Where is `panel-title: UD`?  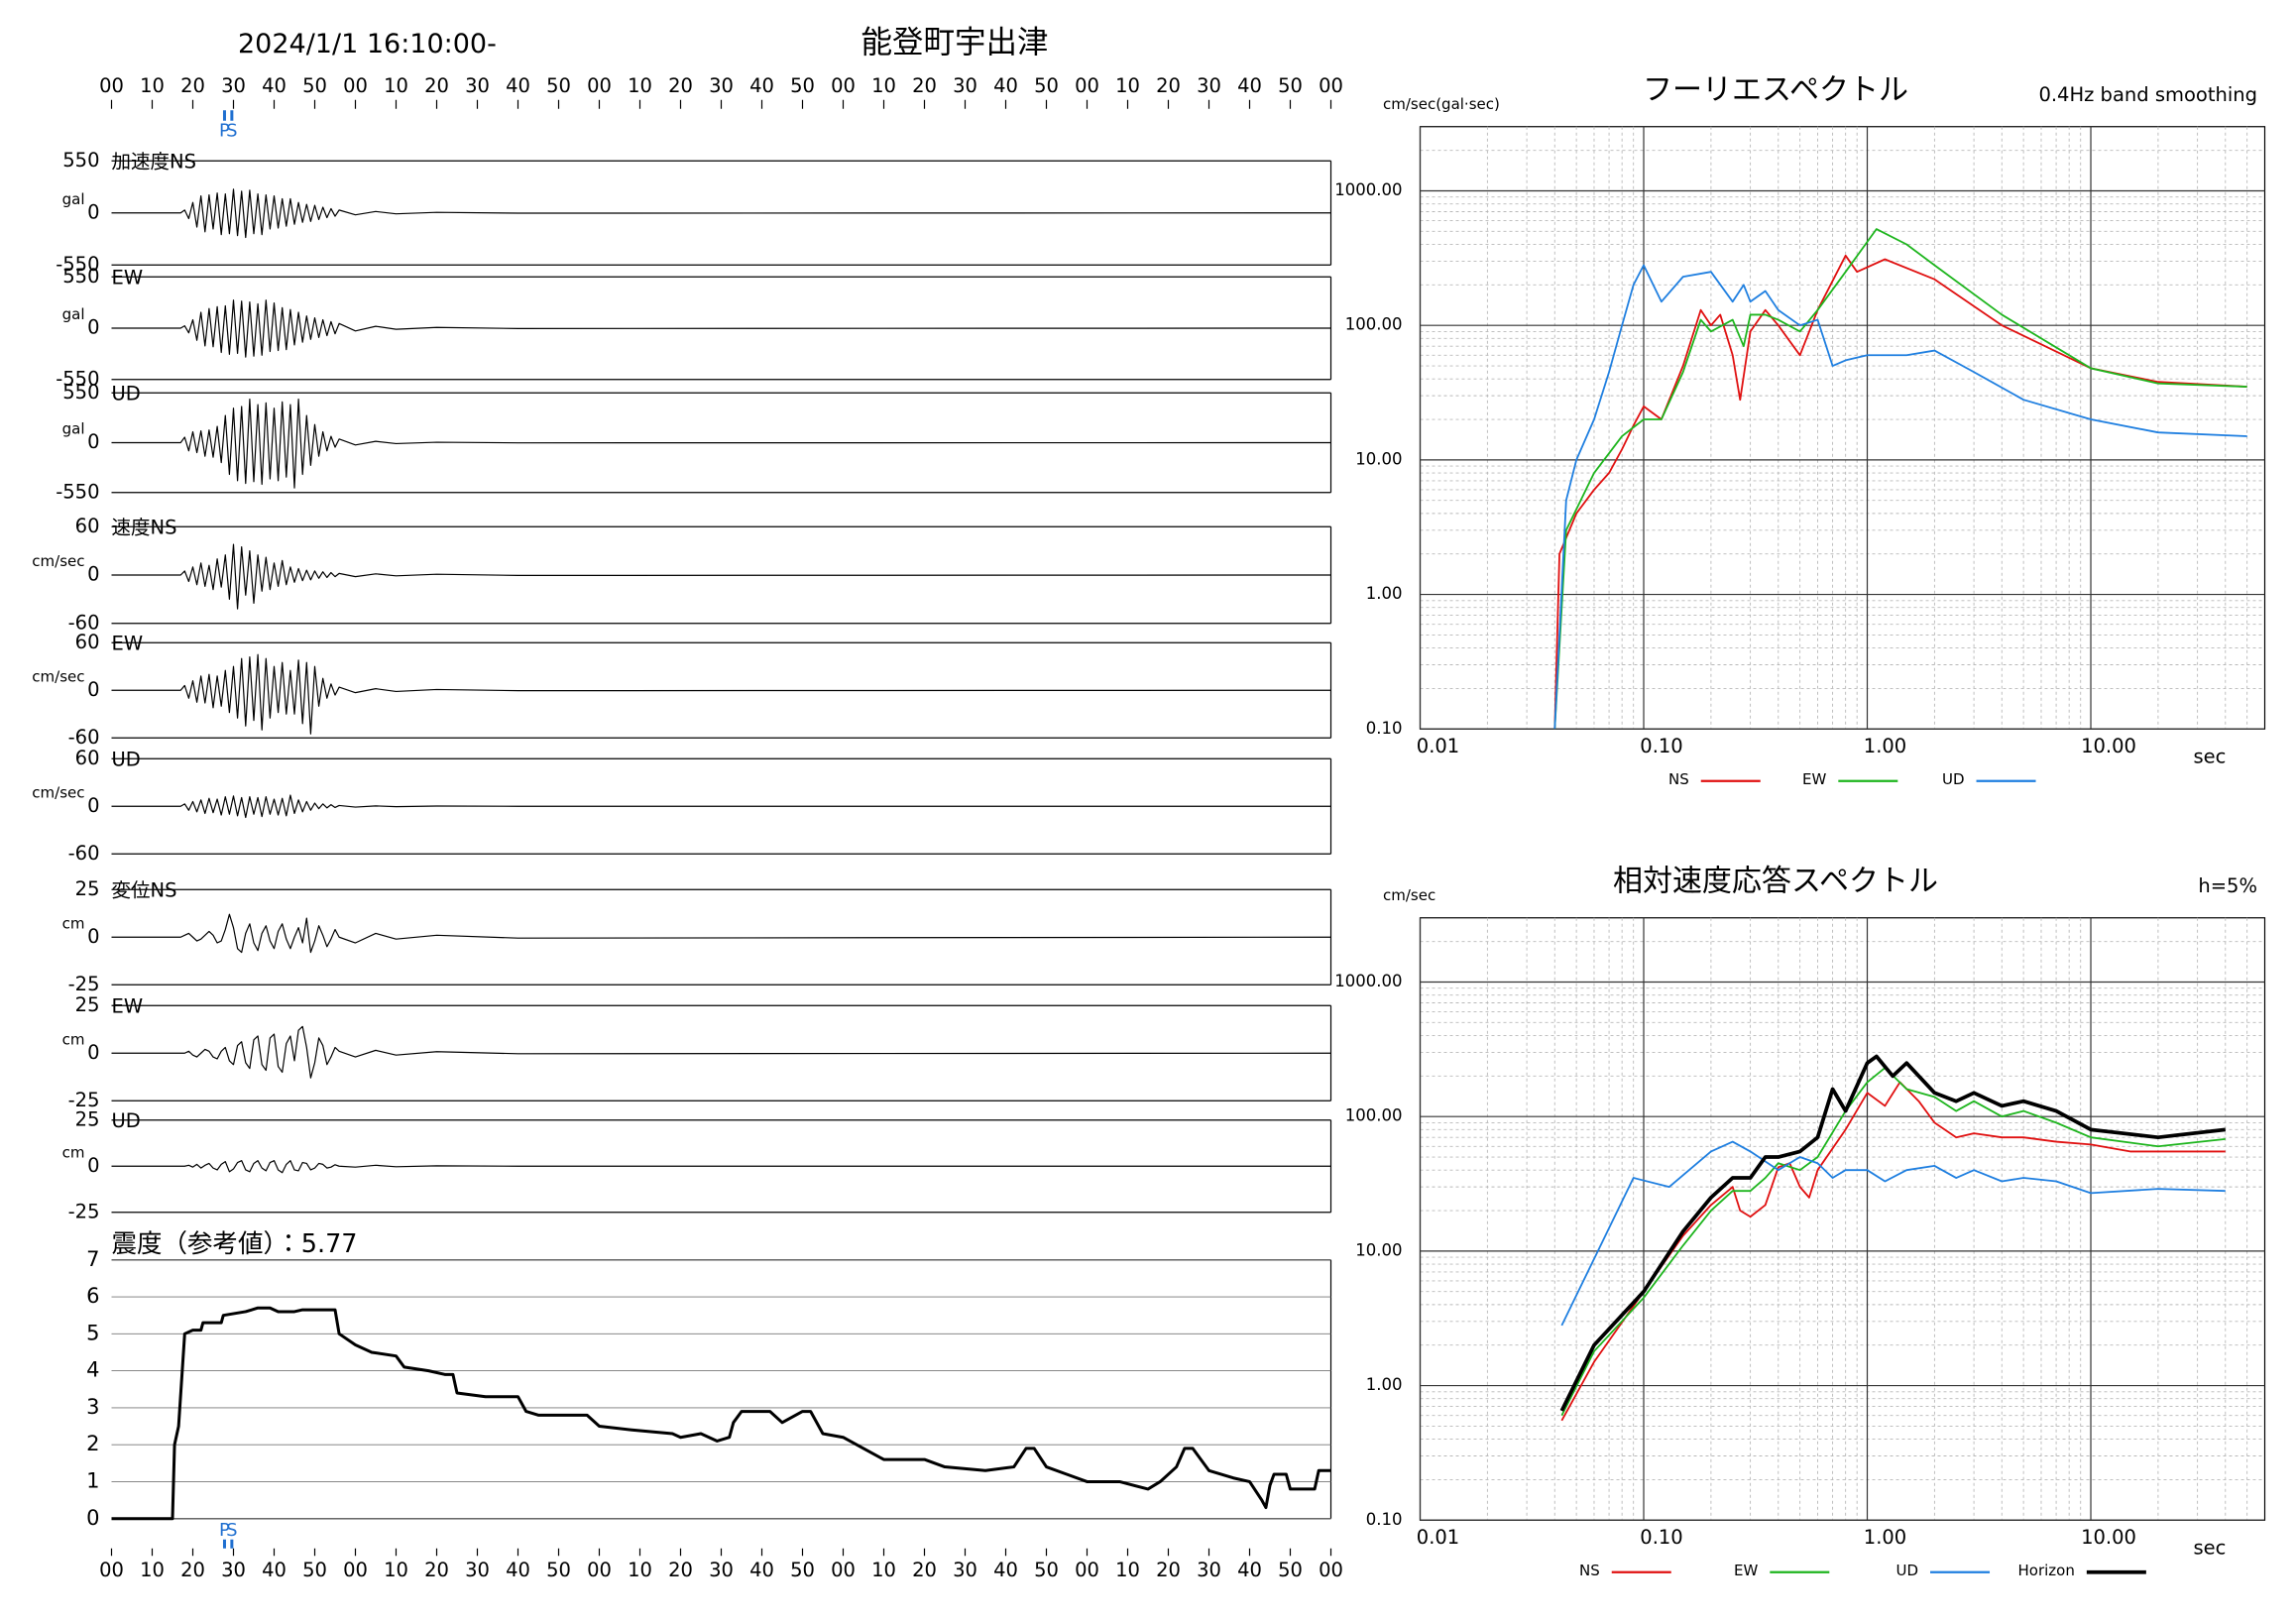 panel-title: UD is located at coordinates (126, 759).